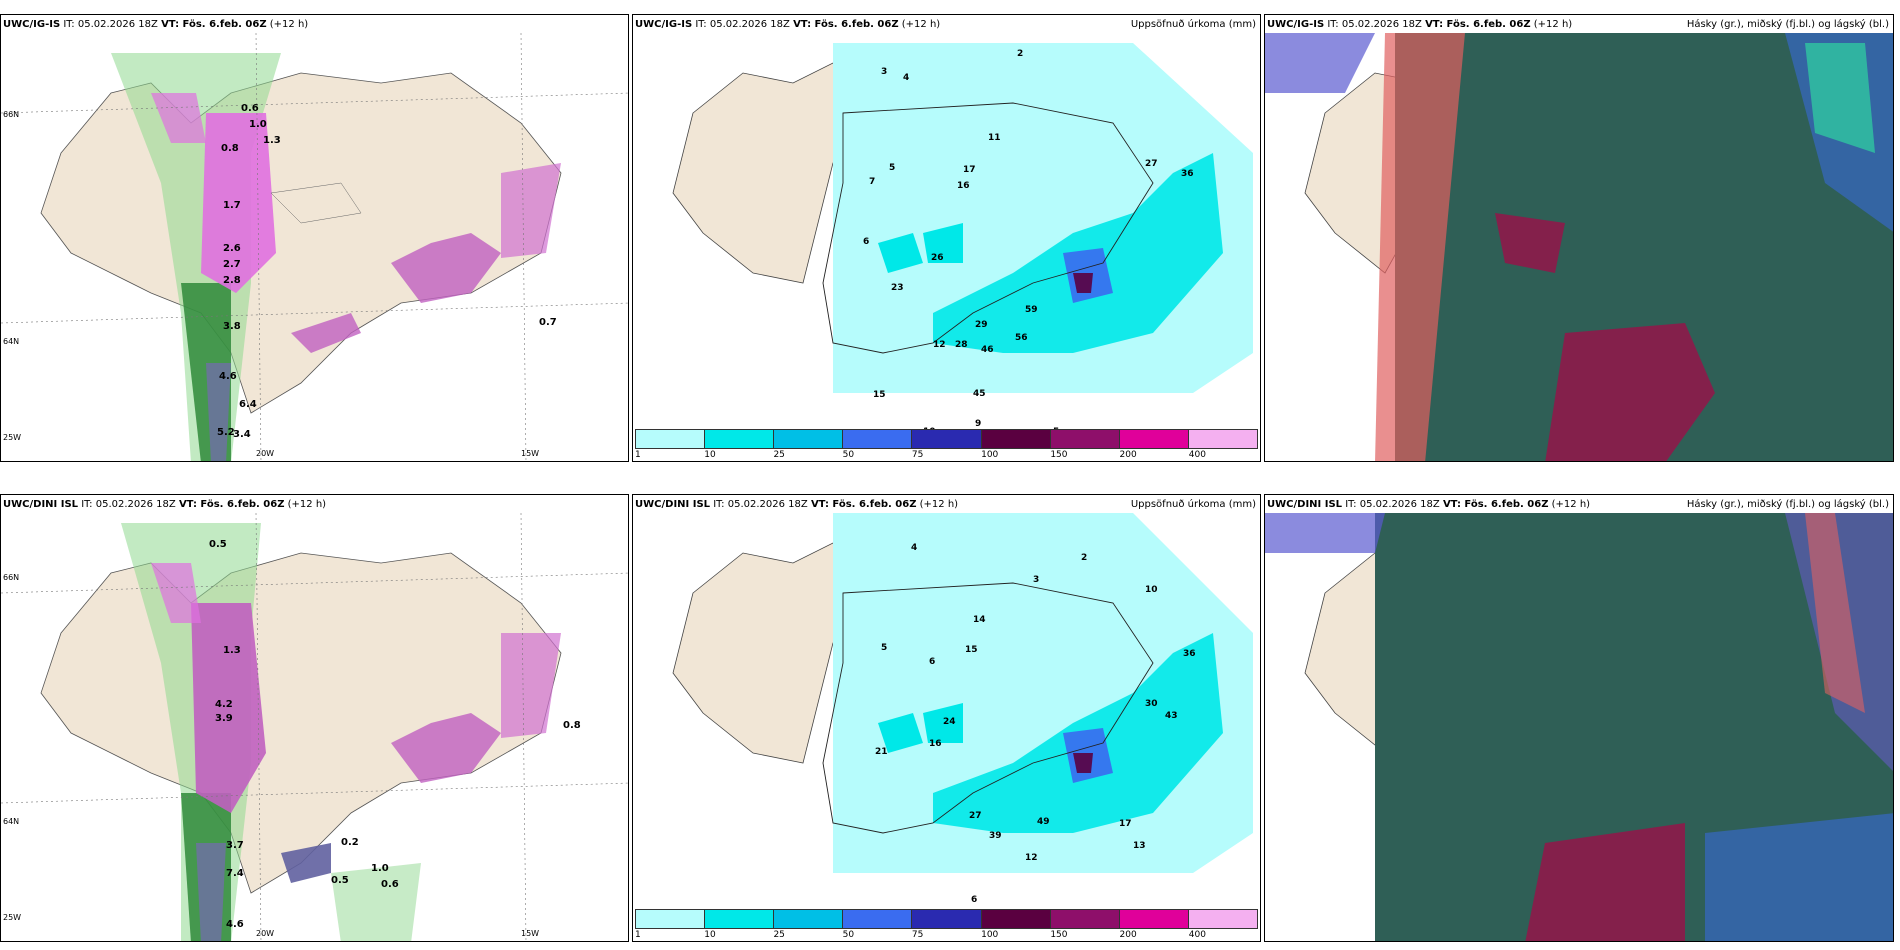 The image size is (1900, 950). What do you see at coordinates (350, 842) in the screenshot?
I see `value-label: 0.2` at bounding box center [350, 842].